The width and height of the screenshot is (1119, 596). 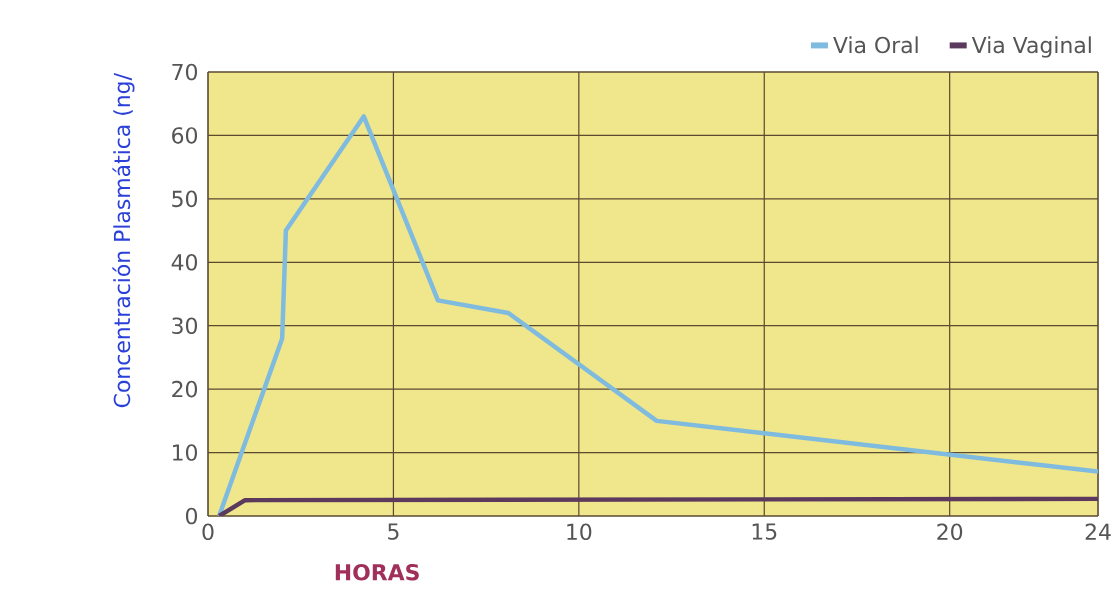 I want to click on x-tick-label: 20, so click(x=950, y=532).